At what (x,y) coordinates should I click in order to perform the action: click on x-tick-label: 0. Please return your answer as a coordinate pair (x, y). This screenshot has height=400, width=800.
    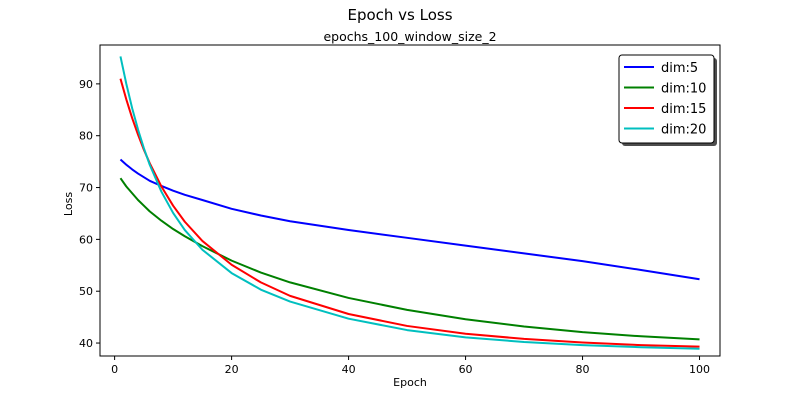
    Looking at the image, I should click on (114, 369).